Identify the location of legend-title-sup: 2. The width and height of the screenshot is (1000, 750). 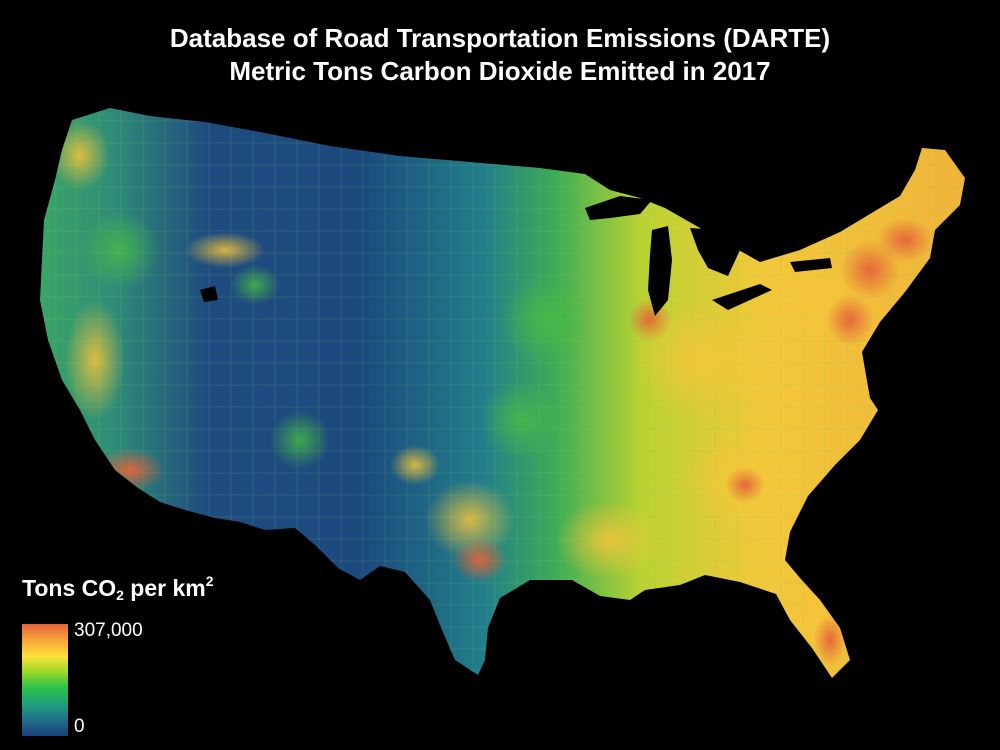
(209, 581).